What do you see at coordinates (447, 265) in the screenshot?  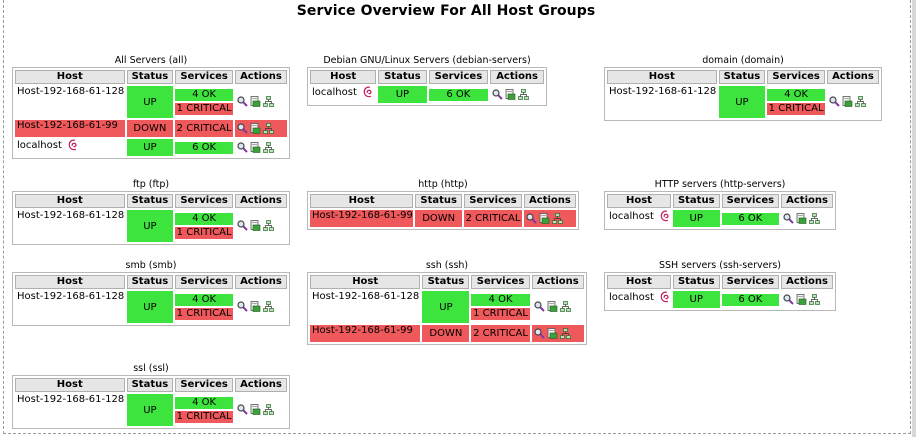 I see `hostgroup-title: ssh (ssh)` at bounding box center [447, 265].